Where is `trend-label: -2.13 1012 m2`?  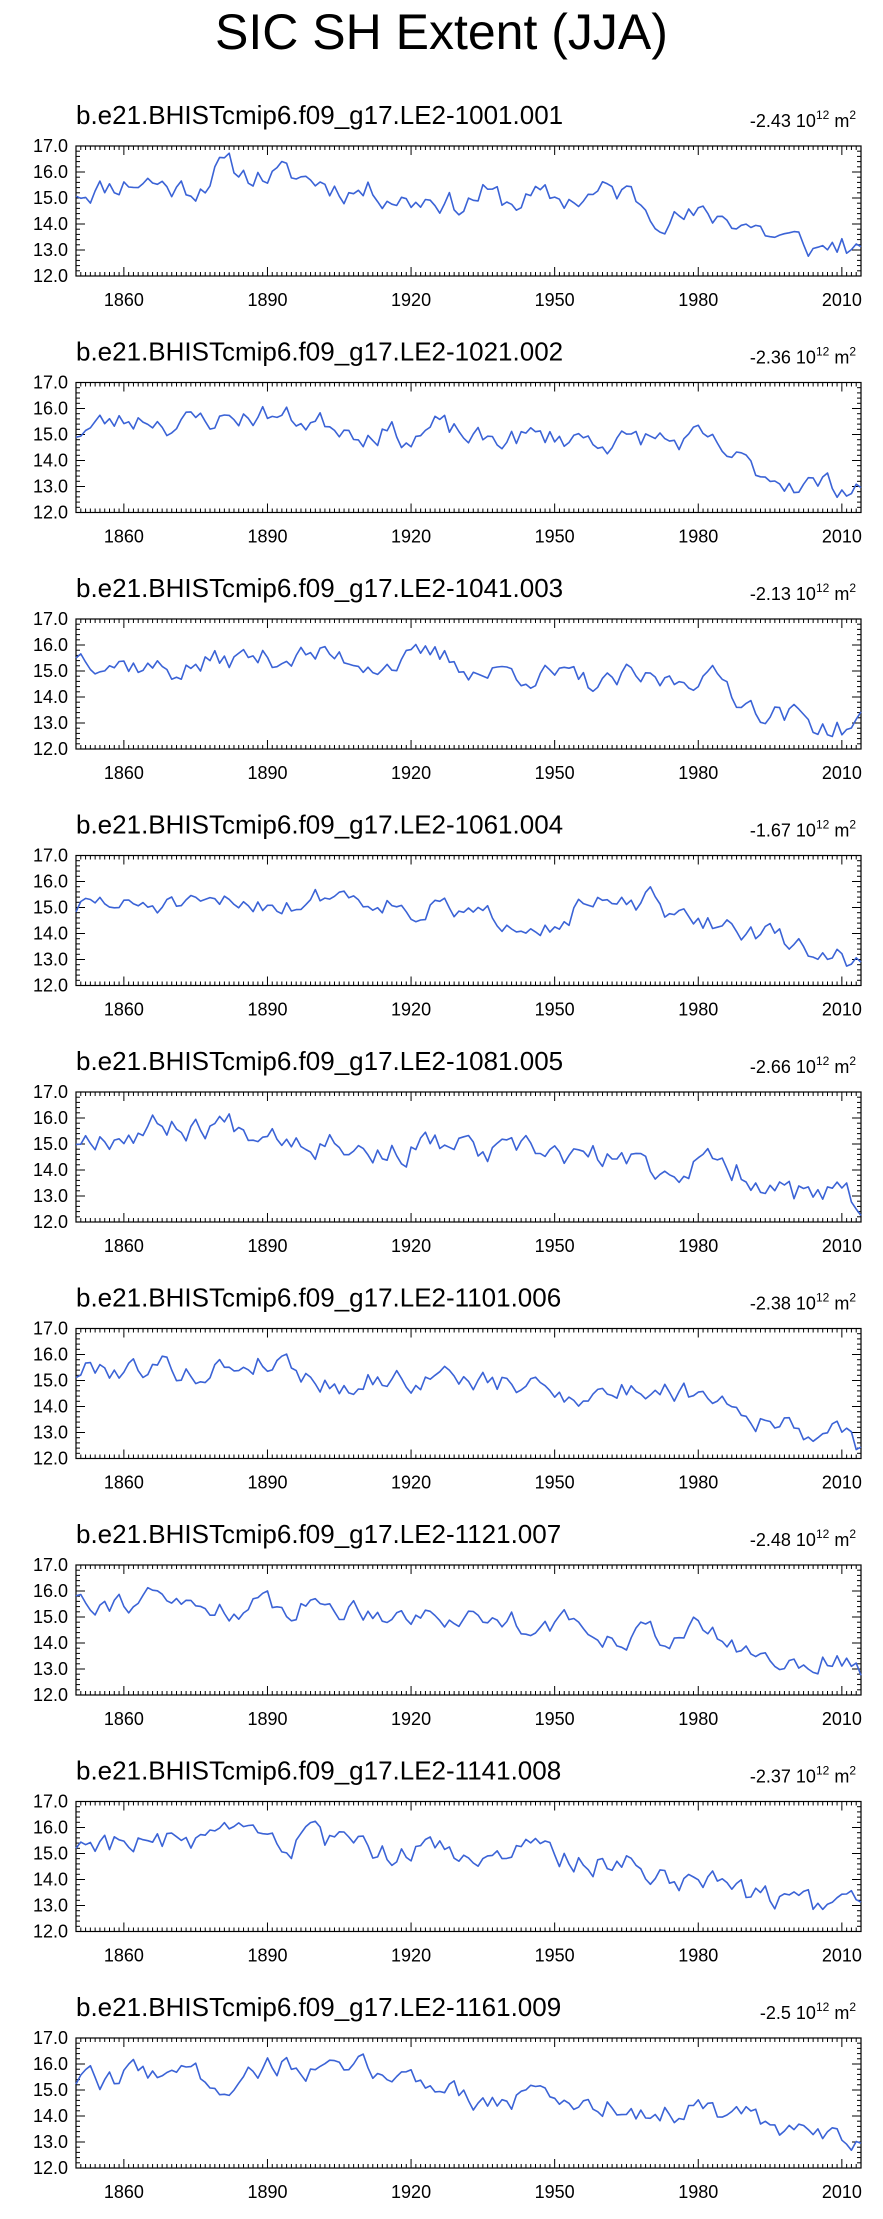 trend-label: -2.13 1012 m2 is located at coordinates (803, 592).